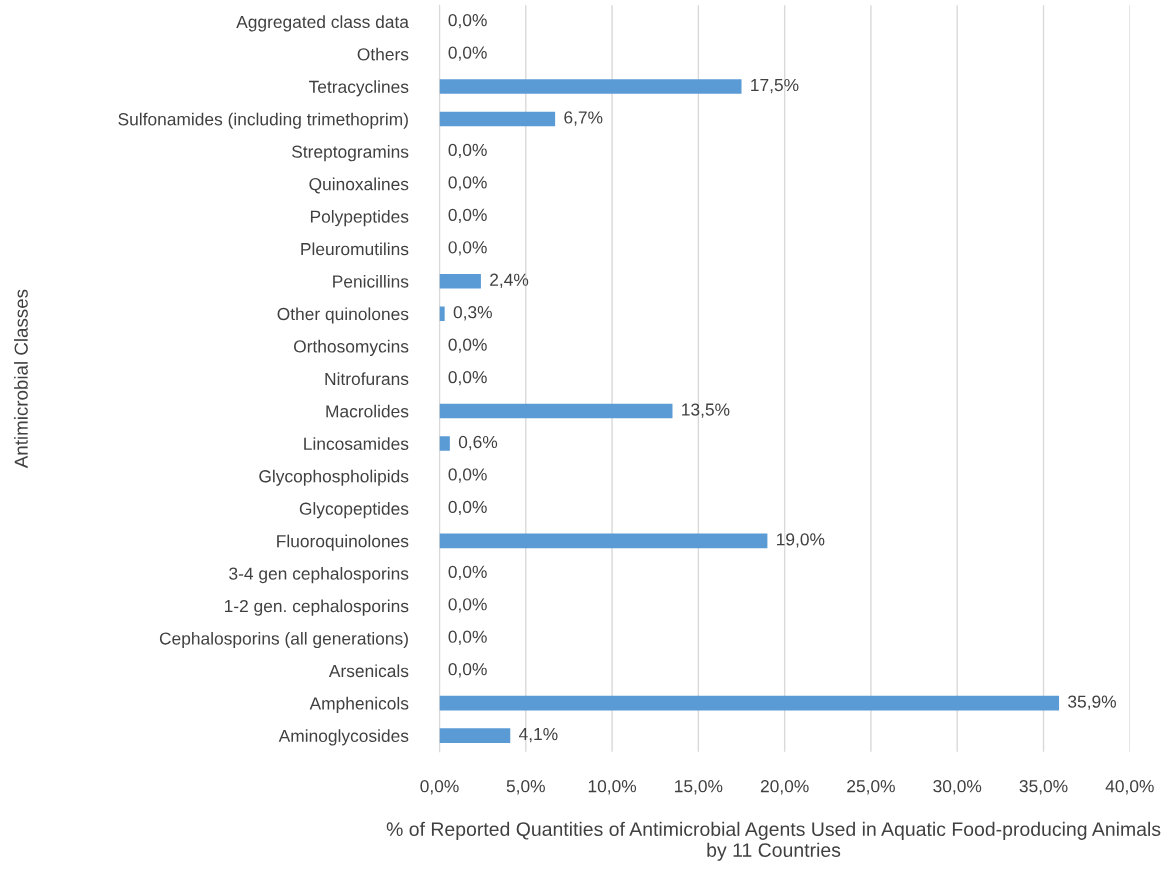  I want to click on y-tick-label: Polypeptides, so click(359, 218).